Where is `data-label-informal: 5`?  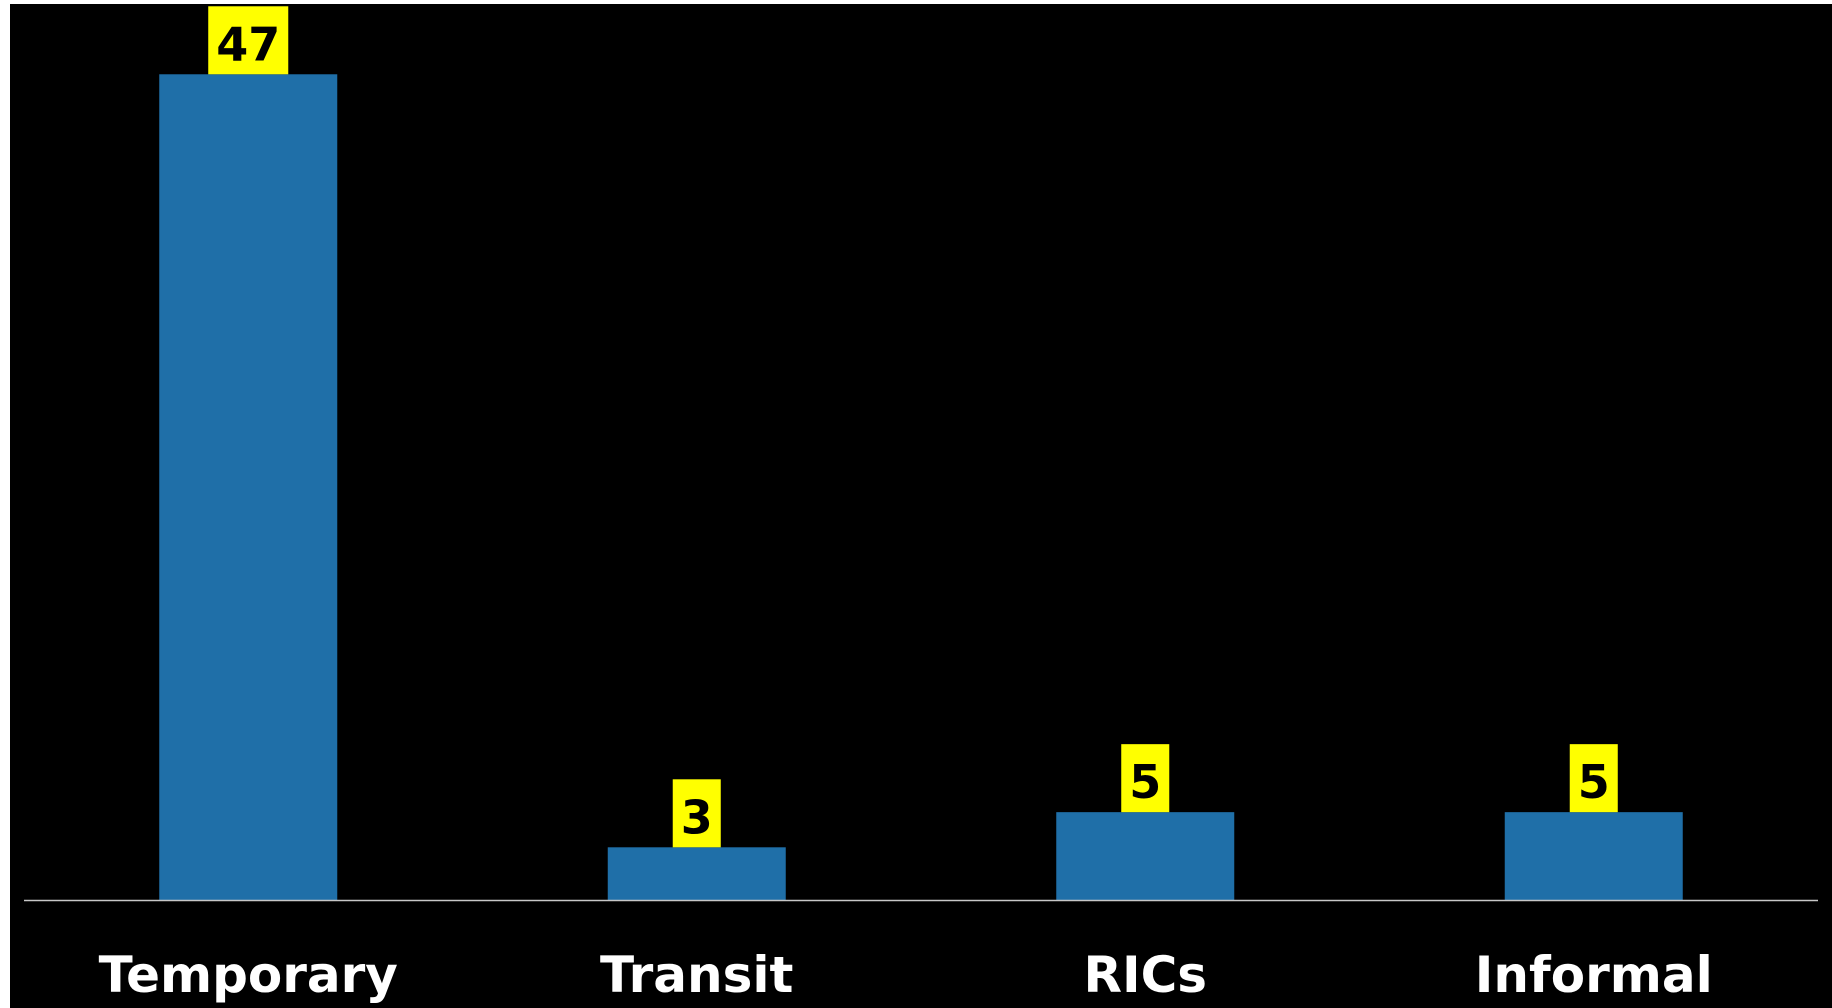 data-label-informal: 5 is located at coordinates (1593, 778).